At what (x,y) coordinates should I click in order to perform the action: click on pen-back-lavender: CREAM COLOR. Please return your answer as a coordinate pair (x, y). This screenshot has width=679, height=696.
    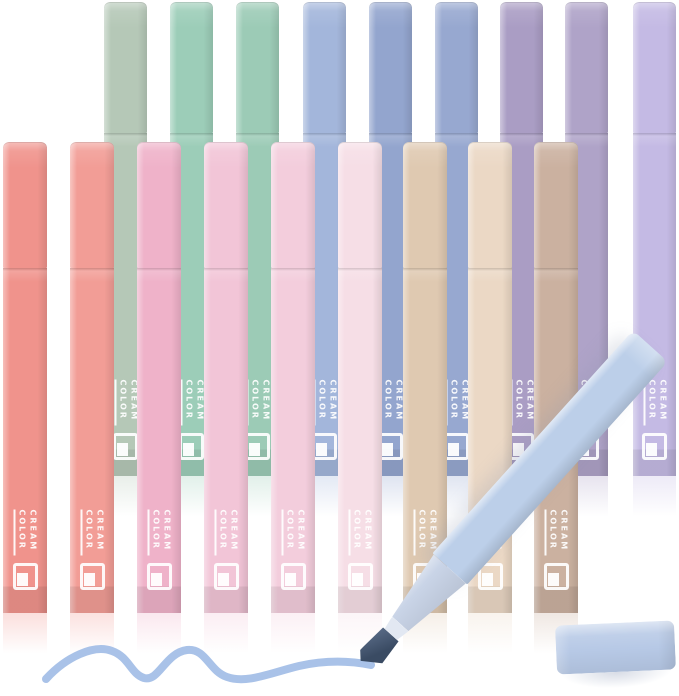
    Looking at the image, I should click on (654, 262).